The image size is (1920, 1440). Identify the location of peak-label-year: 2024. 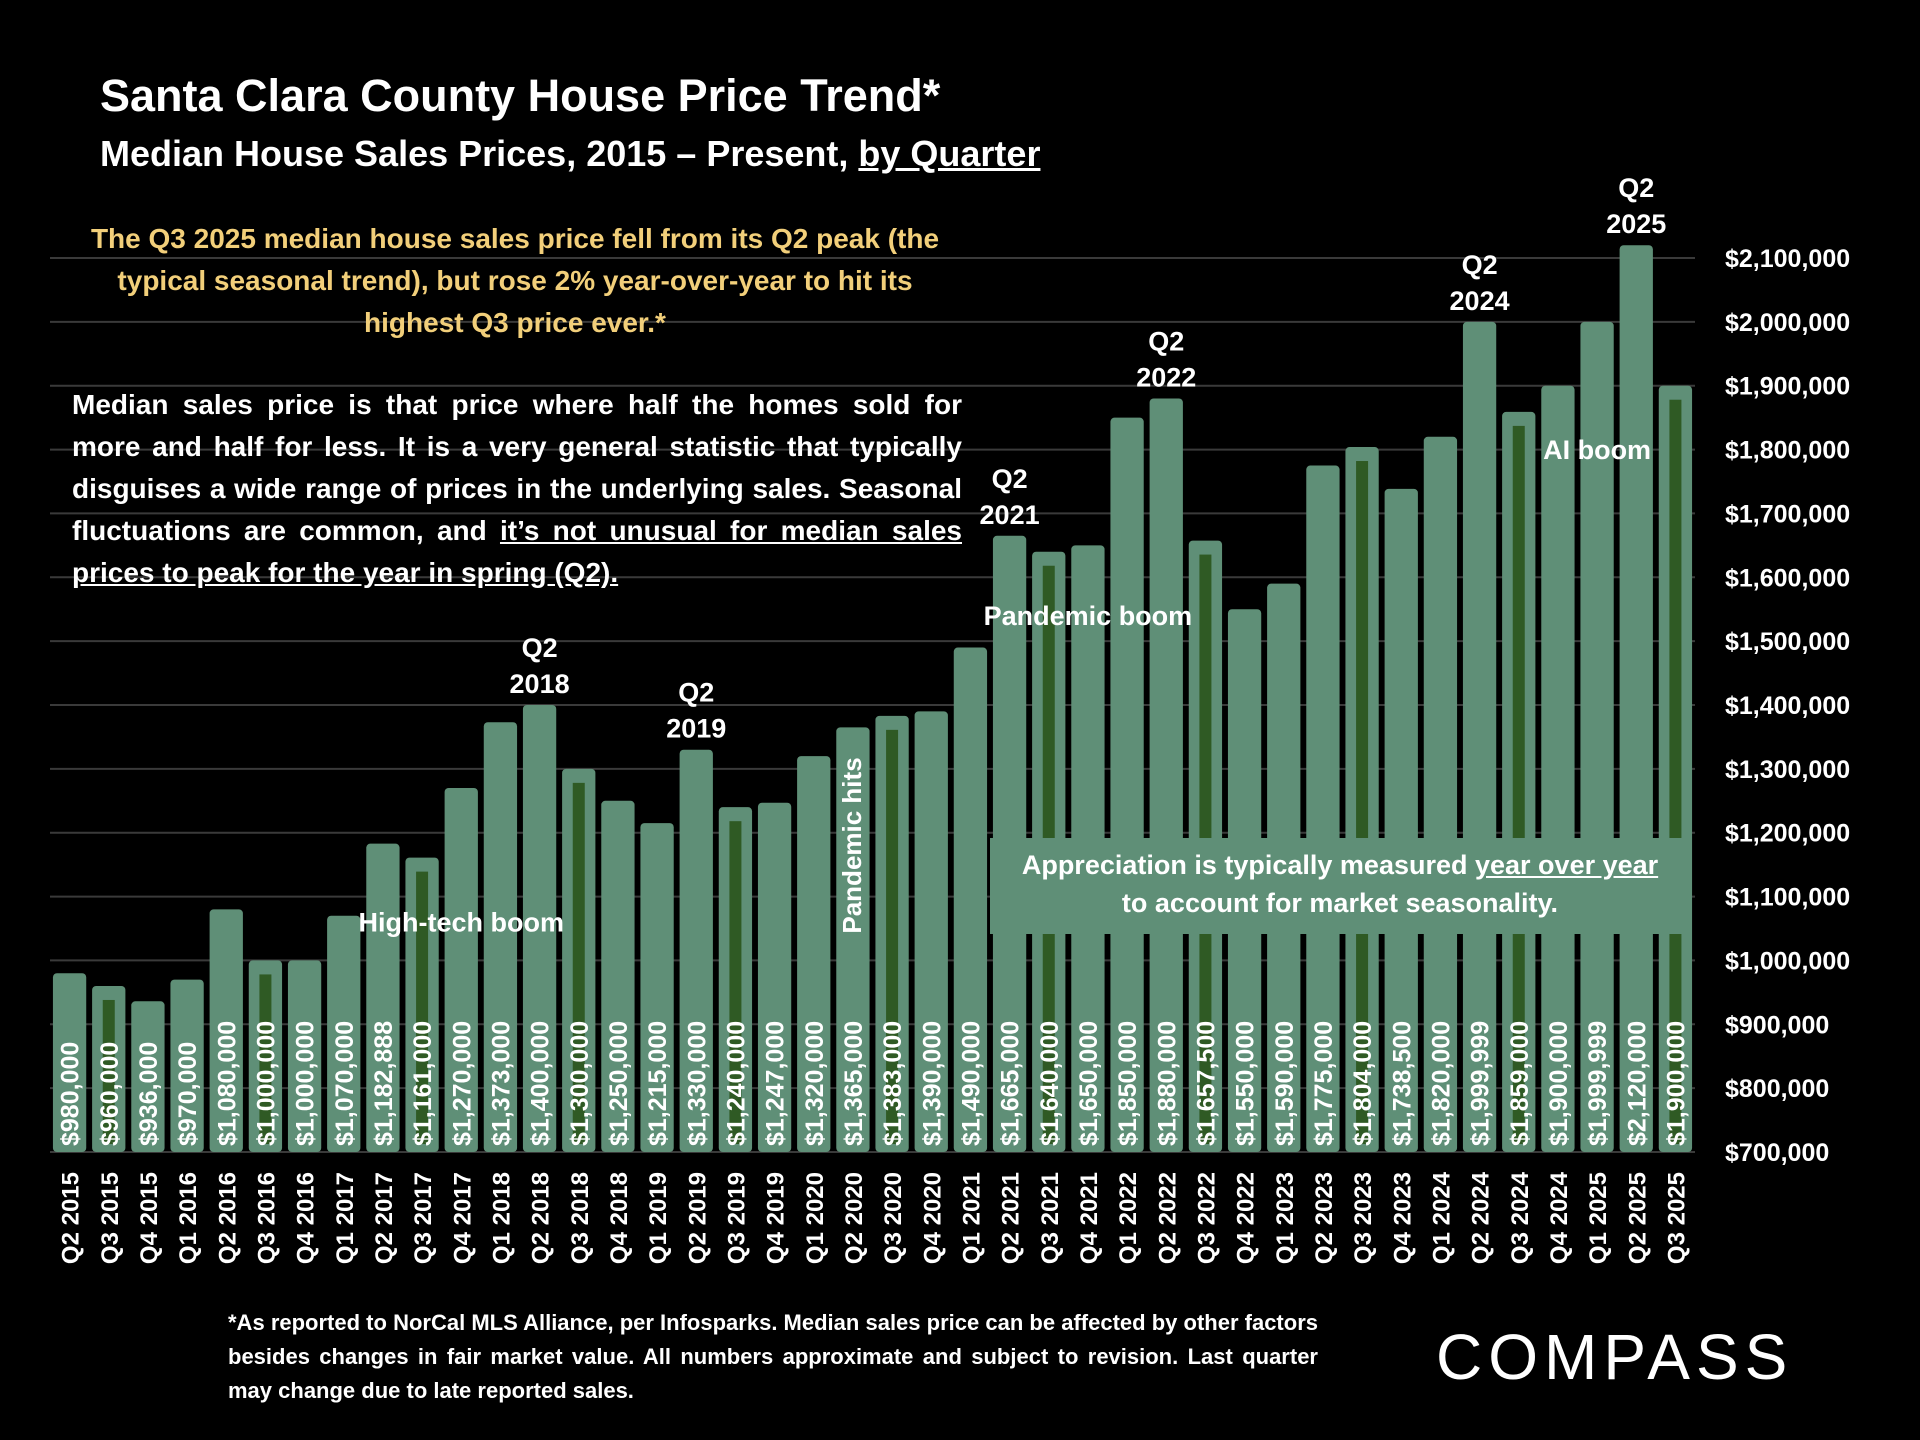
(1480, 301).